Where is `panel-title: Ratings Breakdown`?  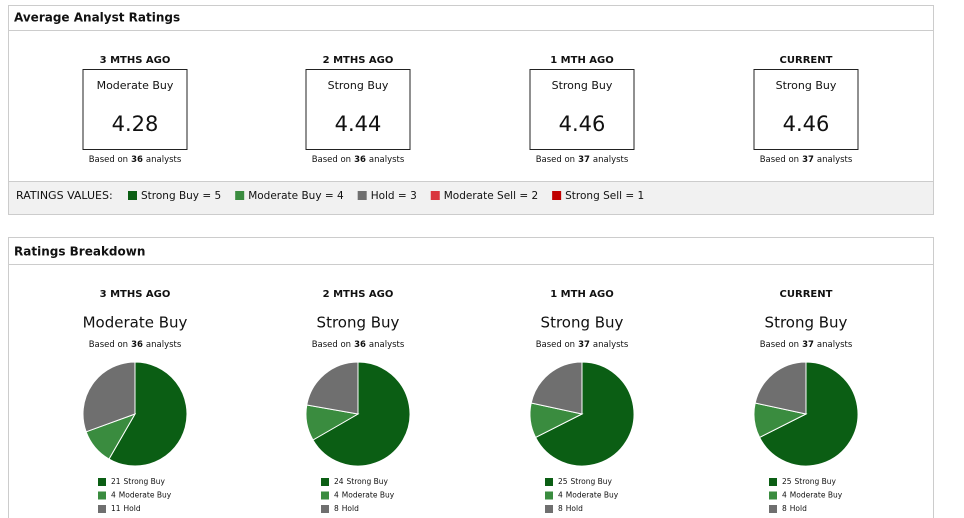
panel-title: Ratings Breakdown is located at coordinates (79, 252).